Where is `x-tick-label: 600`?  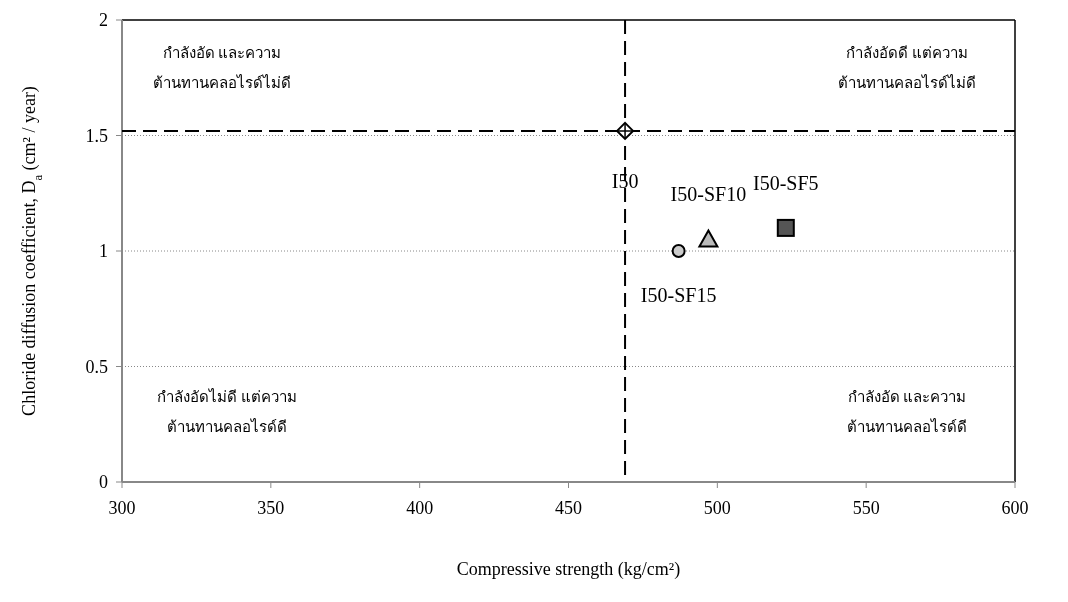
x-tick-label: 600 is located at coordinates (1015, 508).